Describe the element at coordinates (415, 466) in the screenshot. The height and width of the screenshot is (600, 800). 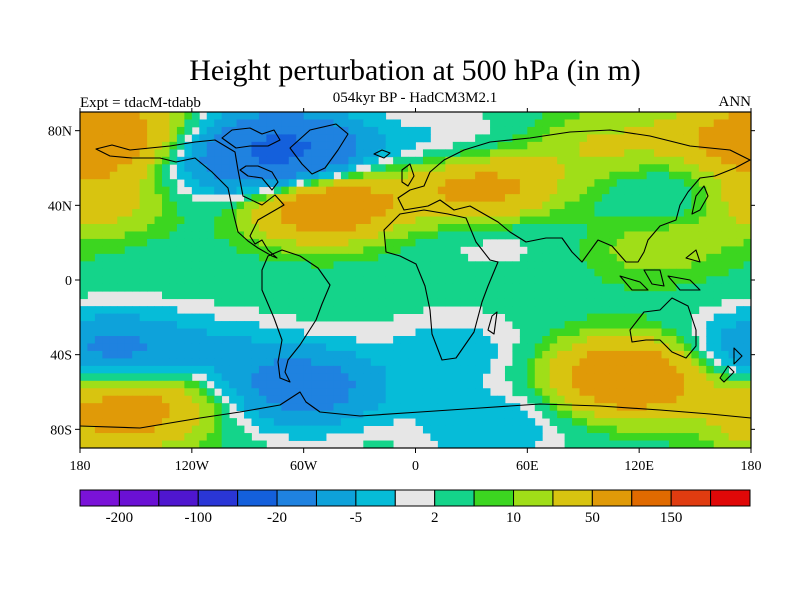
I see `x-tick-label: 0` at that location.